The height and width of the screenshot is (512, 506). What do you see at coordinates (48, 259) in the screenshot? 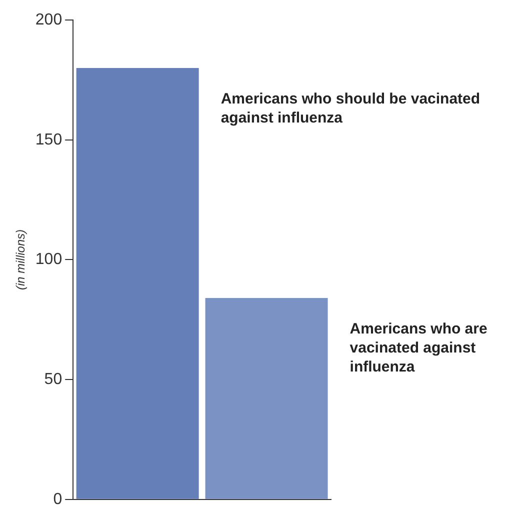
I see `y-tick-label: 100` at bounding box center [48, 259].